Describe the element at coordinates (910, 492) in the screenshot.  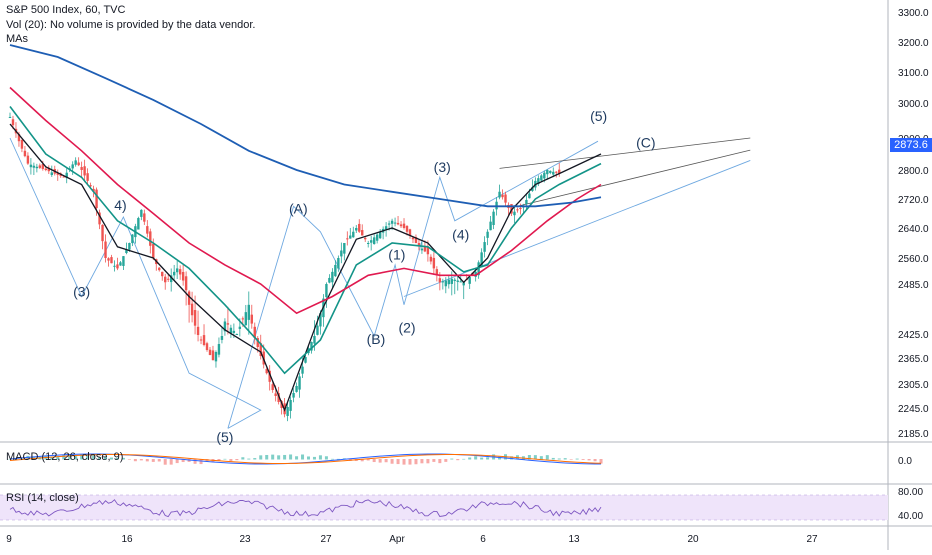
I see `rsi-tick-label: 80.00` at that location.